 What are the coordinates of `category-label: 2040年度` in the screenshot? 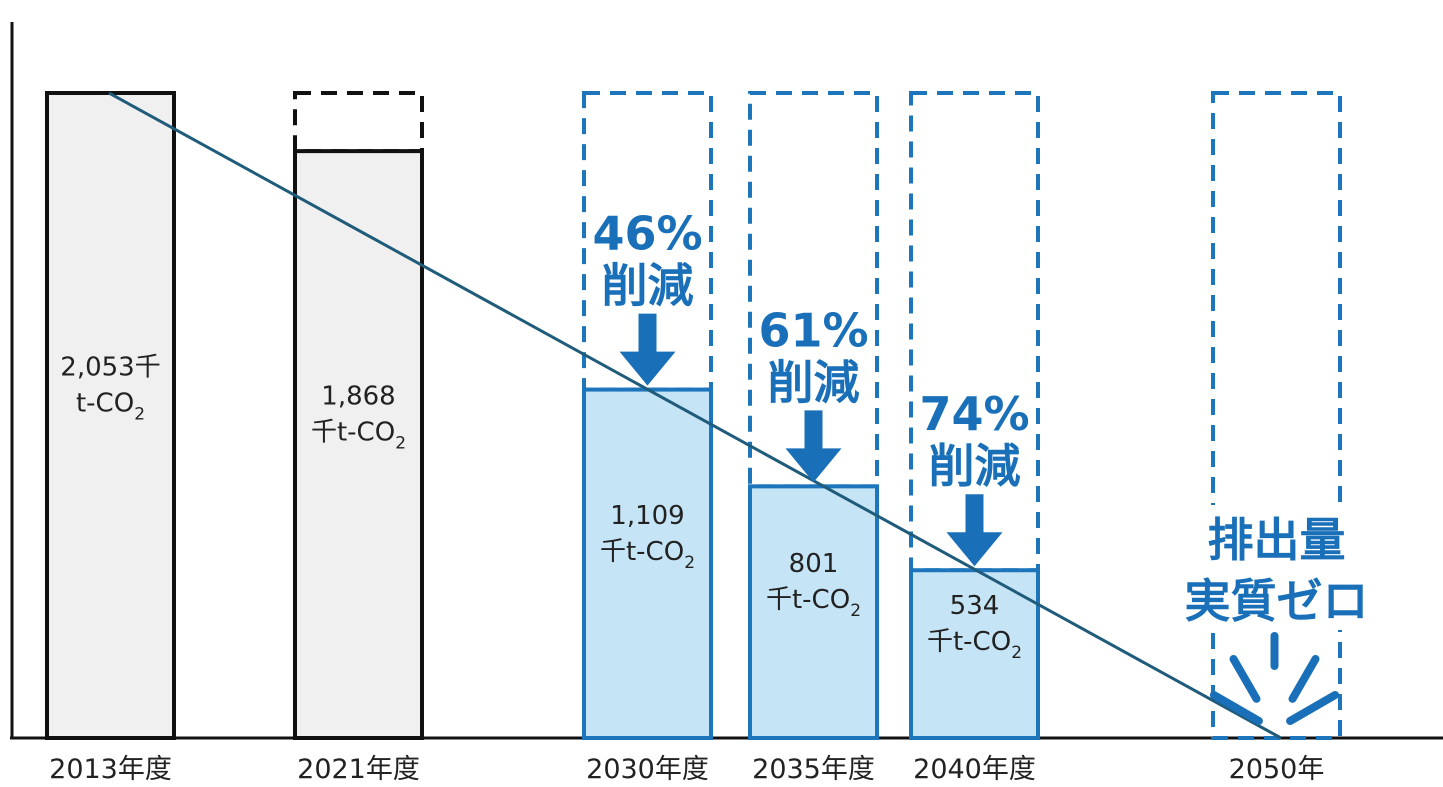 It's located at (974, 769).